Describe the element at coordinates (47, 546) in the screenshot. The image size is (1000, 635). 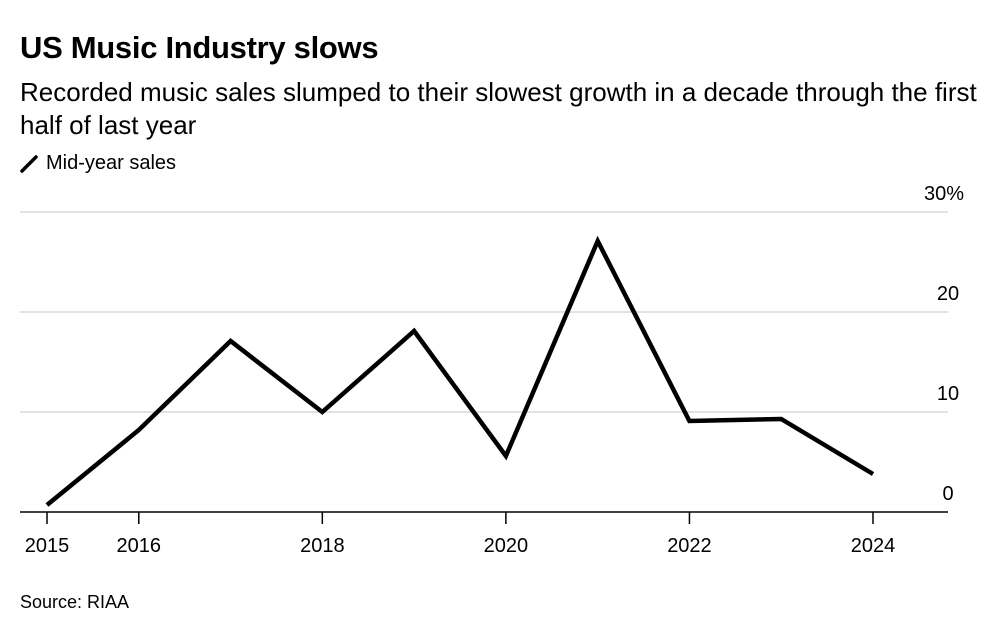
I see `x-tick-label-2015: 2015` at that location.